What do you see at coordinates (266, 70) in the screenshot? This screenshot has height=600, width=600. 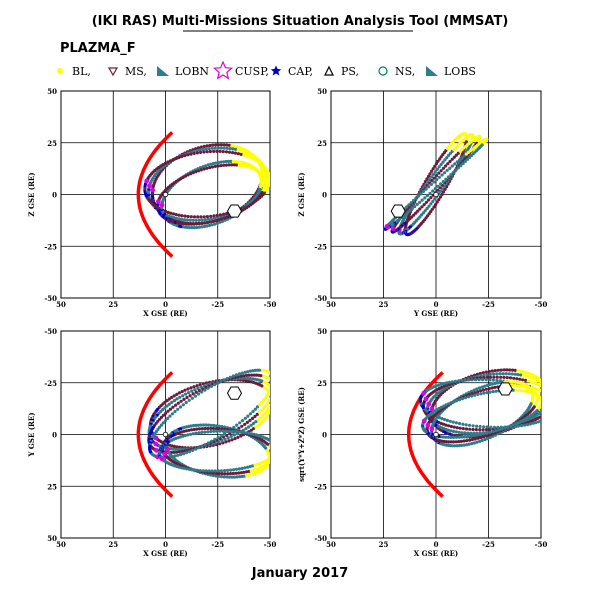 I see `legend: BL, MS, LOBN CUSP, CAP, PS, NS, LOBS` at bounding box center [266, 70].